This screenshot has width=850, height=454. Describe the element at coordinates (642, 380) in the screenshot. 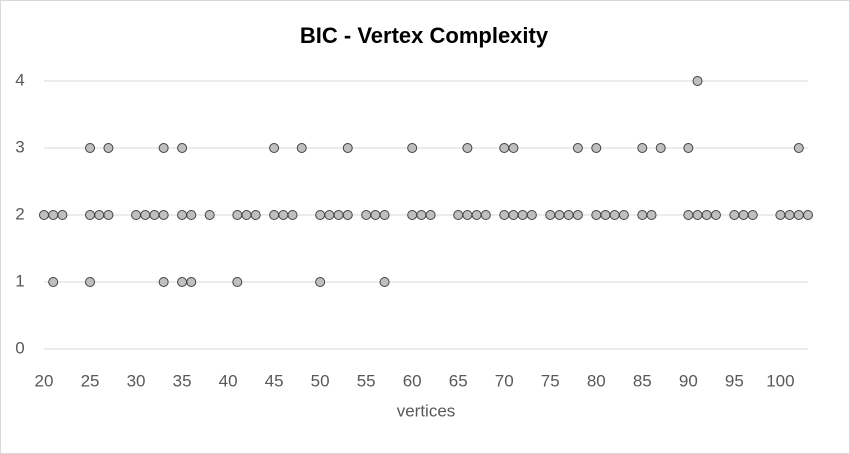

I see `x-tick-label: 85` at that location.